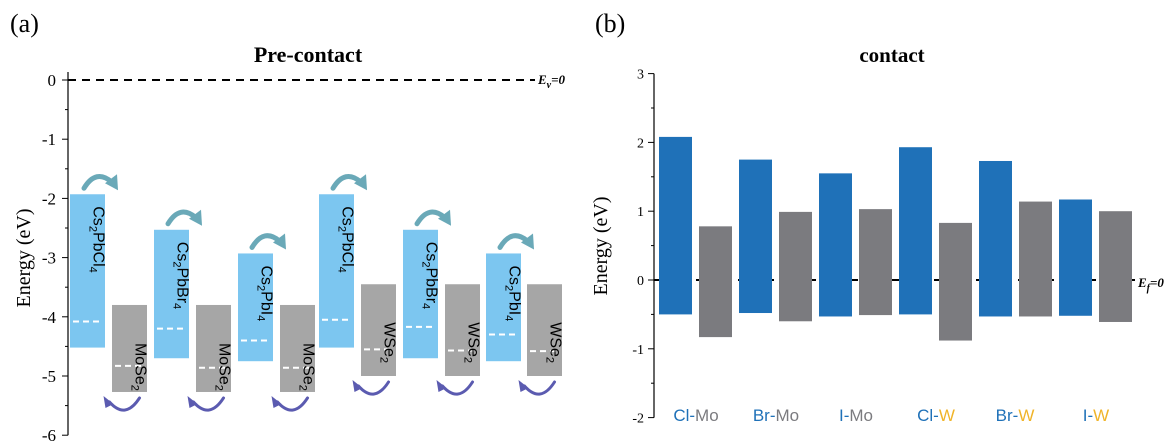 Image resolution: width=1169 pixels, height=441 pixels. I want to click on category-label: Cl-W, so click(936, 415).